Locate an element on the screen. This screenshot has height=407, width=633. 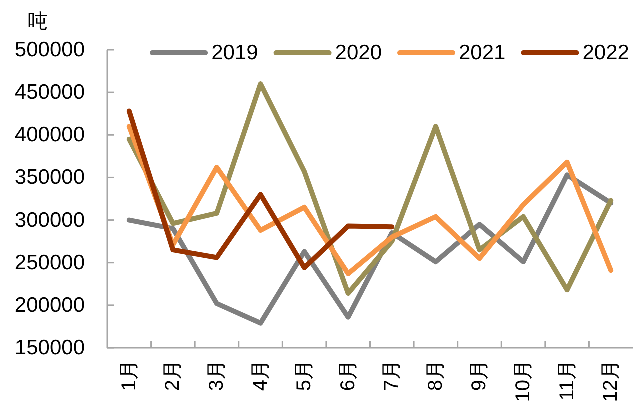
y-tick-label: 300000 is located at coordinates (49, 220).